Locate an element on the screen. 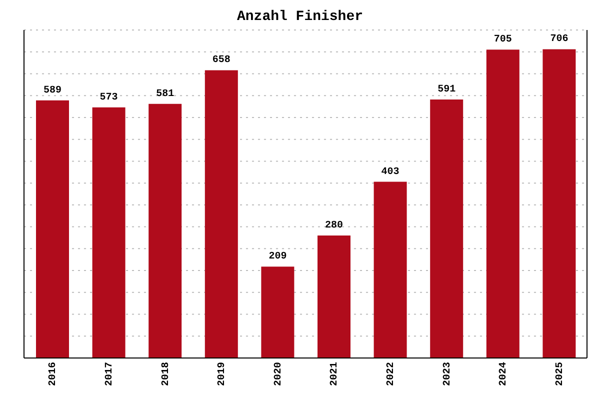 The image size is (600, 400). x-tick-label: 2025 is located at coordinates (560, 374).